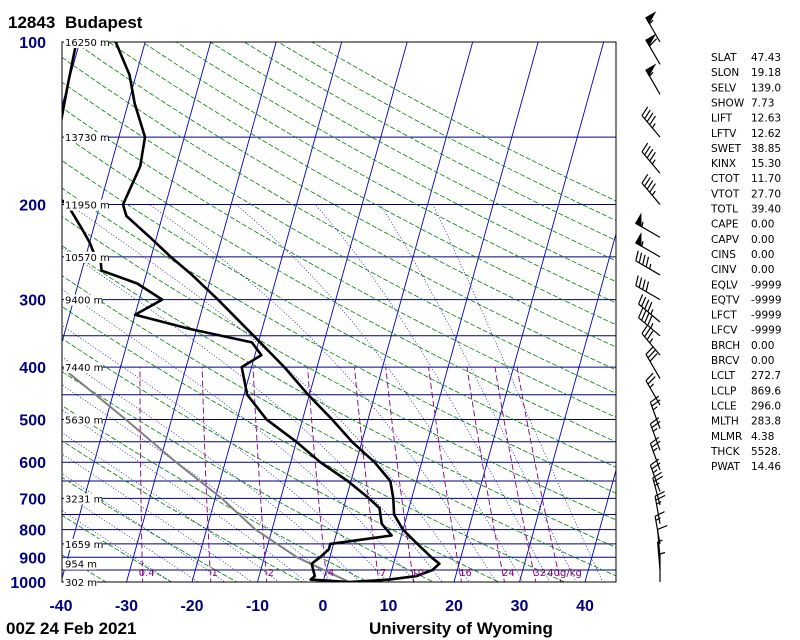 The image size is (800, 640). I want to click on index-key: CAPV, so click(725, 240).